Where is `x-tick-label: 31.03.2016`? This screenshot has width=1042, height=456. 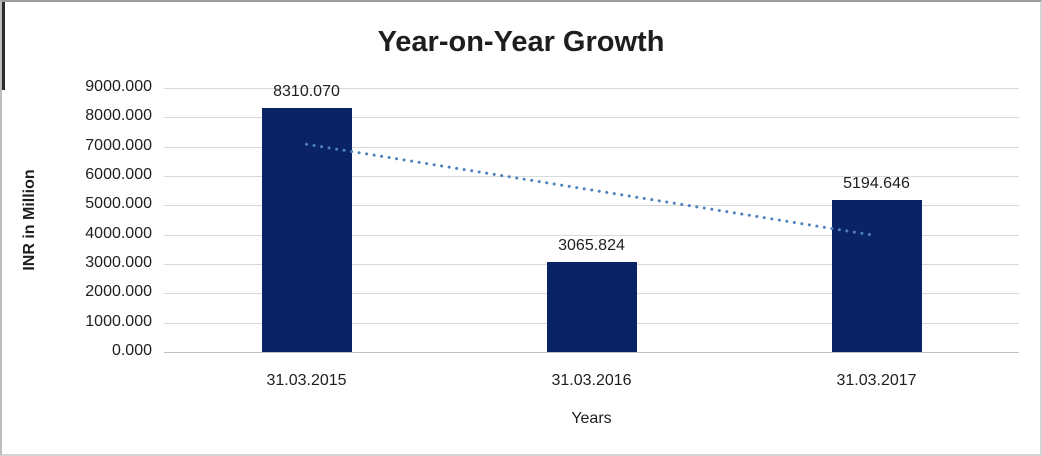
x-tick-label: 31.03.2016 is located at coordinates (591, 380).